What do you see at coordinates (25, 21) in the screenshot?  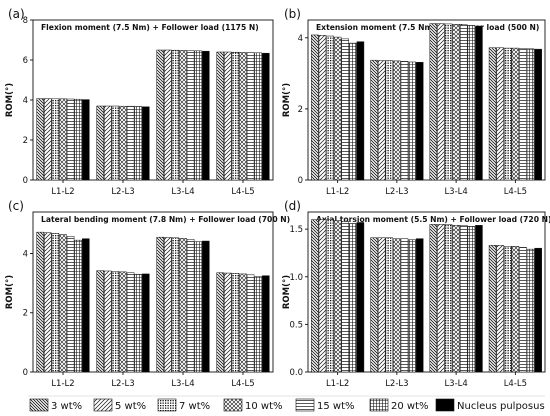 I see `y-tick-label: 8` at bounding box center [25, 21].